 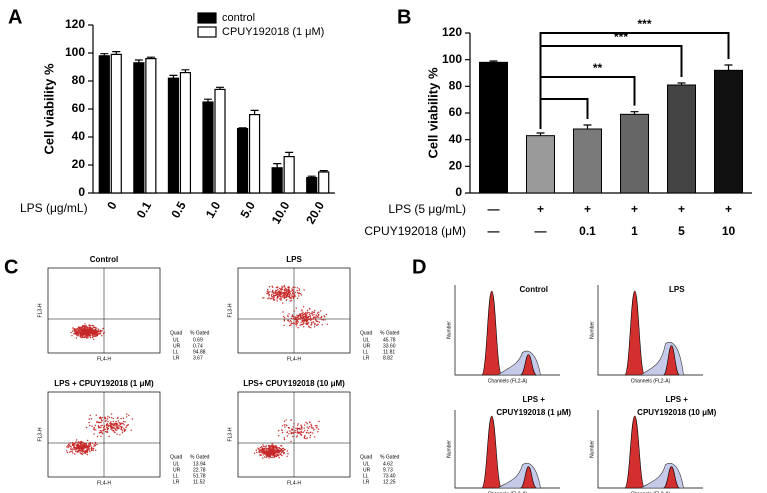 What do you see at coordinates (40, 310) in the screenshot?
I see `y-axis-title: FL3-H` at bounding box center [40, 310].